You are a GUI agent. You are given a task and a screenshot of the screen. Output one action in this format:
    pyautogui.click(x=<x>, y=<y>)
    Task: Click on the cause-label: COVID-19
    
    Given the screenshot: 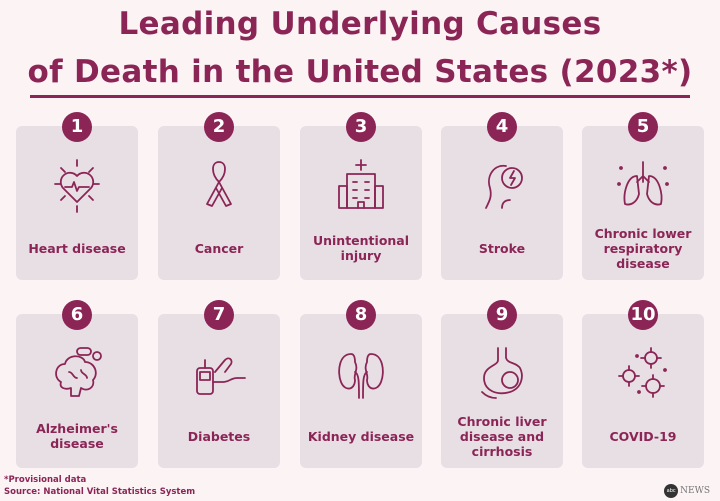 What is the action you would take?
    pyautogui.click(x=643, y=436)
    